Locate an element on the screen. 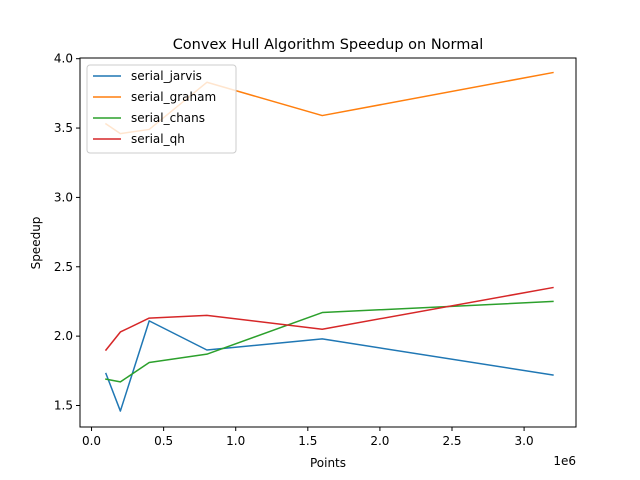  series-line-serial_chans is located at coordinates (329, 341).